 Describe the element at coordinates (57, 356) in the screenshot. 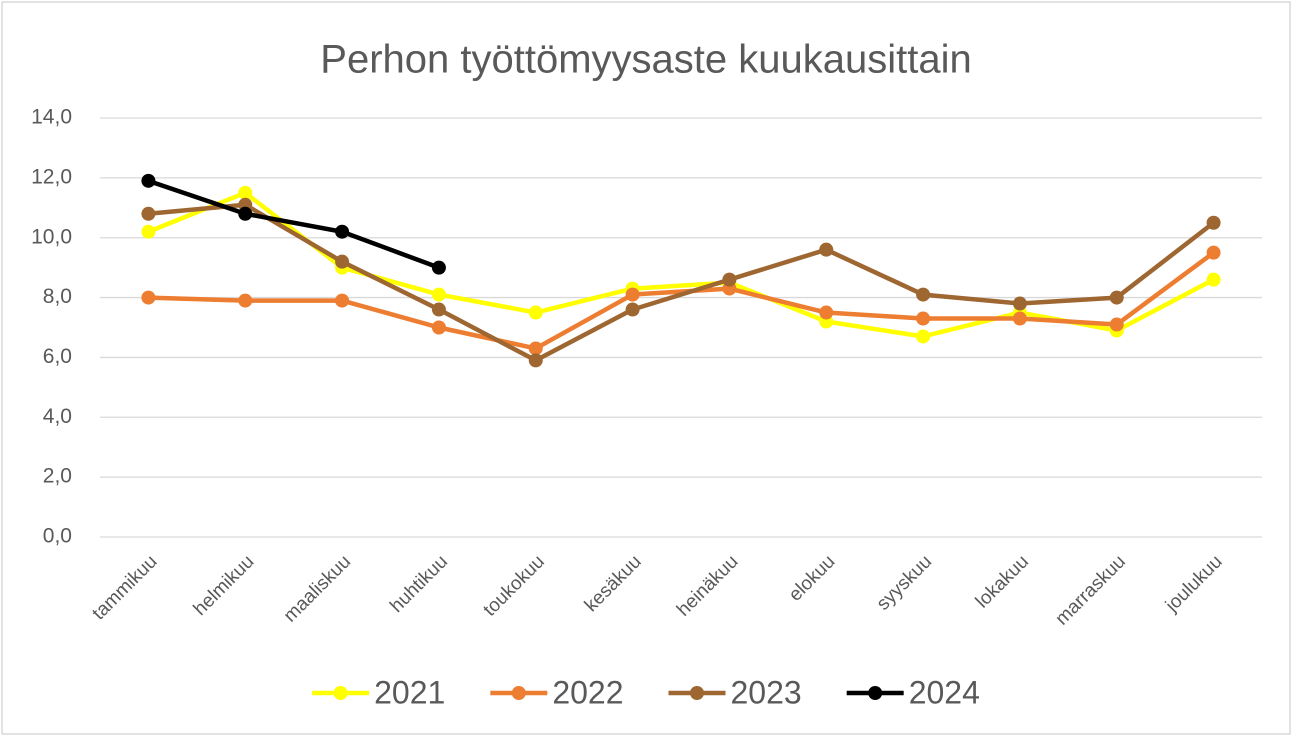

I see `y-tick-label: 6,0` at that location.